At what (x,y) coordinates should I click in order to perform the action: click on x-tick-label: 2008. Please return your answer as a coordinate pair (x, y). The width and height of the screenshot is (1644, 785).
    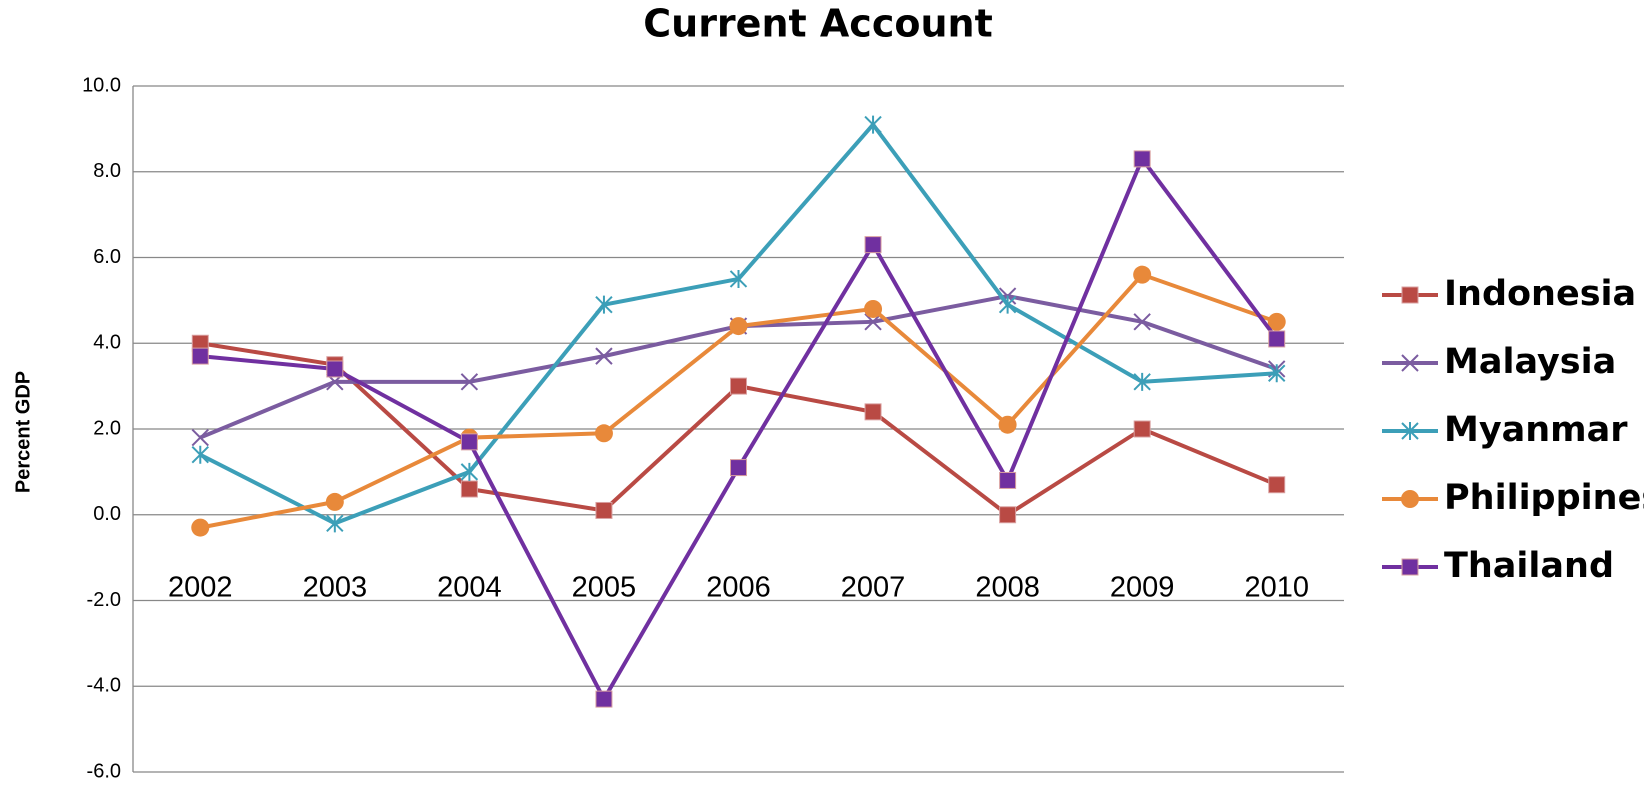
    Looking at the image, I should click on (1007, 587).